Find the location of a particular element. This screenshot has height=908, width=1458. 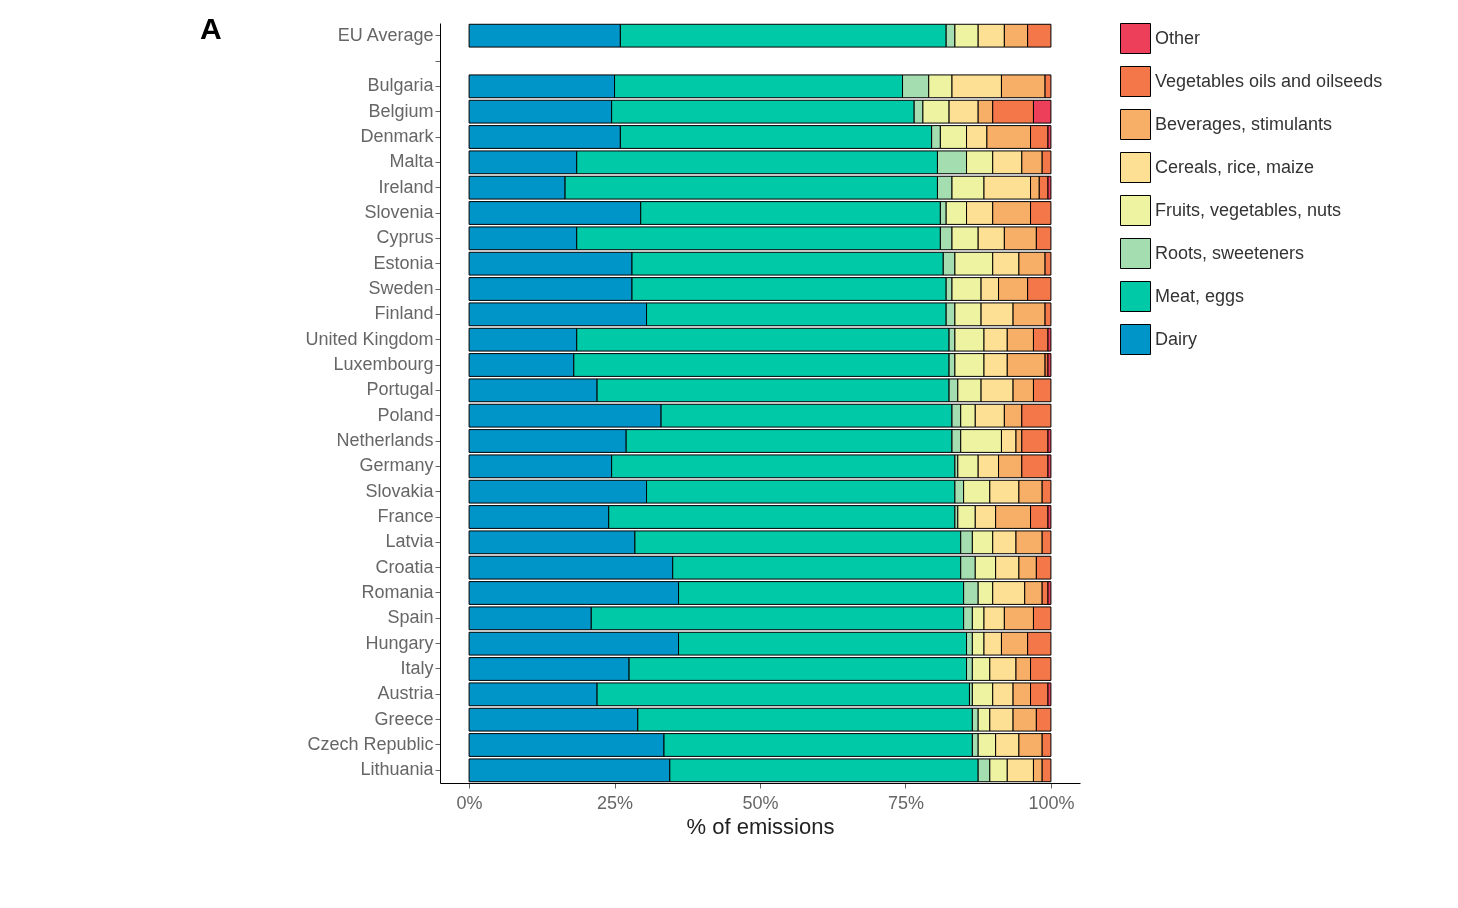

y-tick-label: Slovenia is located at coordinates (399, 212).